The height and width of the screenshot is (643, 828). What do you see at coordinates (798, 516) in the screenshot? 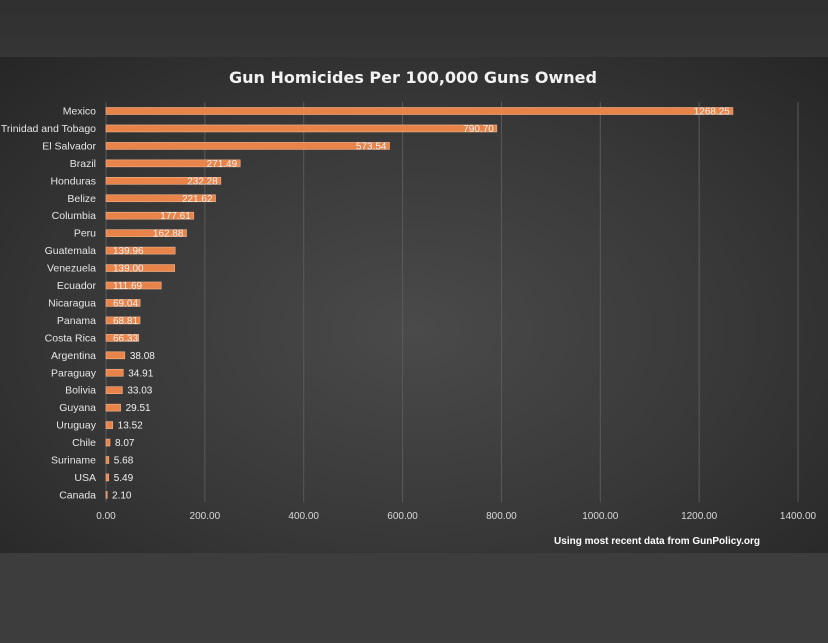
I see `x-tick-label: 1400.00` at bounding box center [798, 516].